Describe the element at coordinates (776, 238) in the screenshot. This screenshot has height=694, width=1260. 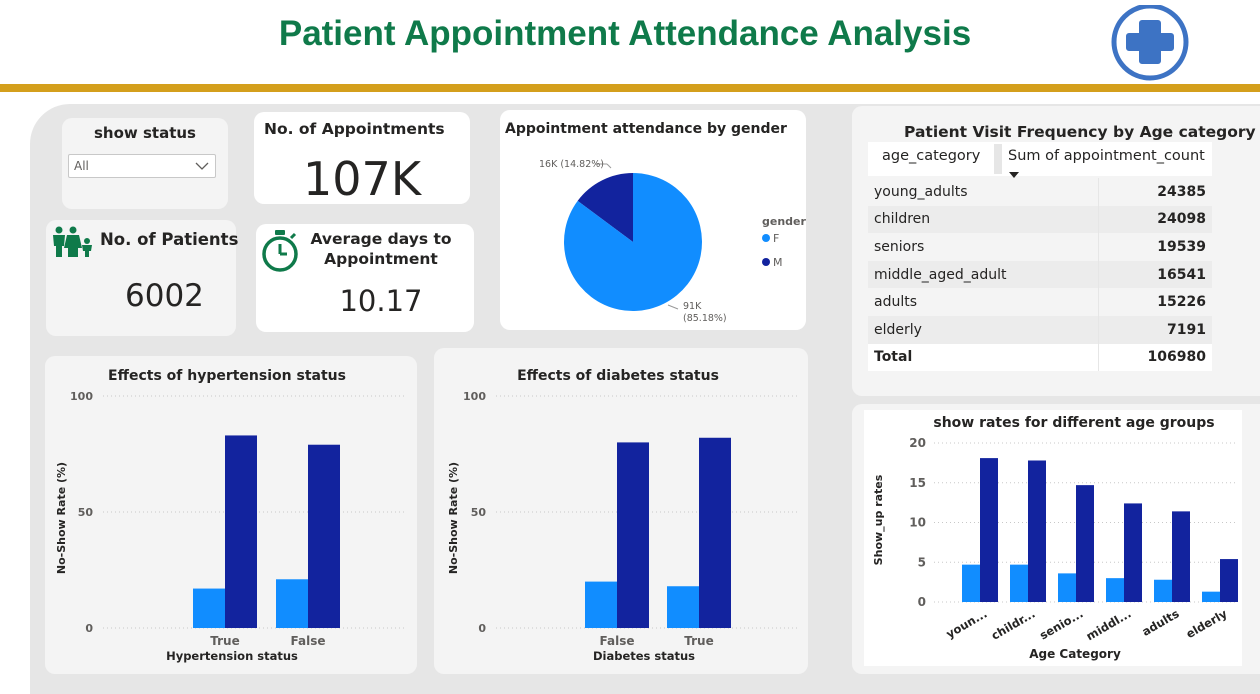
I see `legend-label-f: F` at that location.